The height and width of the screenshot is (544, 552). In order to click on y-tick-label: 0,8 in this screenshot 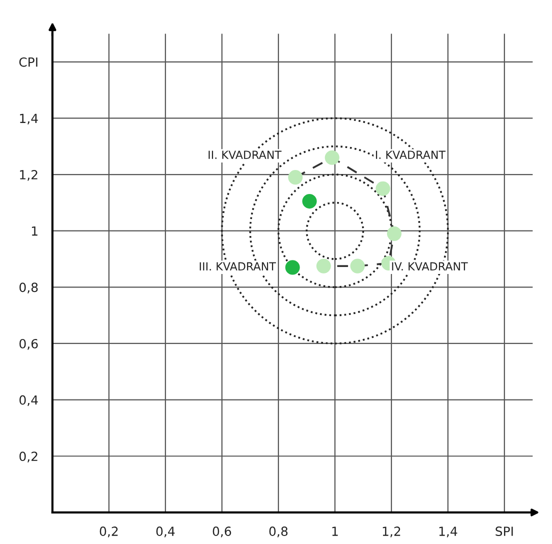, I will do `click(28, 288)`.